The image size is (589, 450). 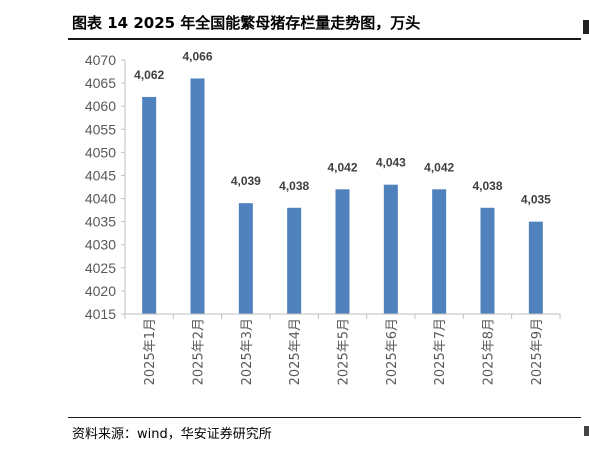 What do you see at coordinates (100, 106) in the screenshot?
I see `y-tick-label: 4060` at bounding box center [100, 106].